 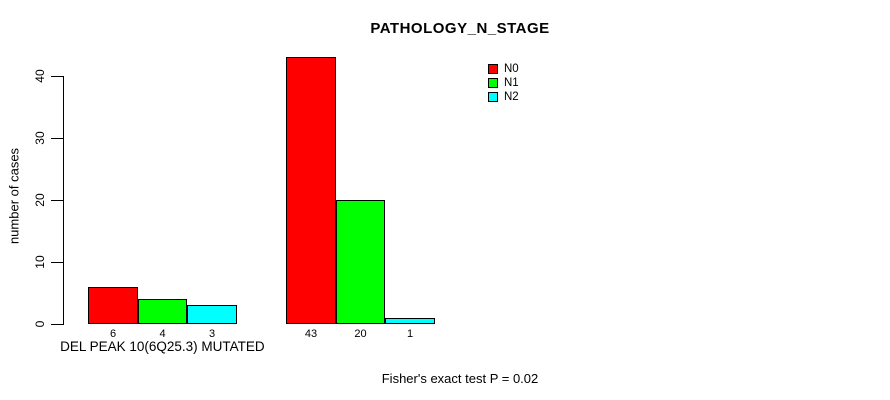 I want to click on y-axis-line, so click(x=63, y=200).